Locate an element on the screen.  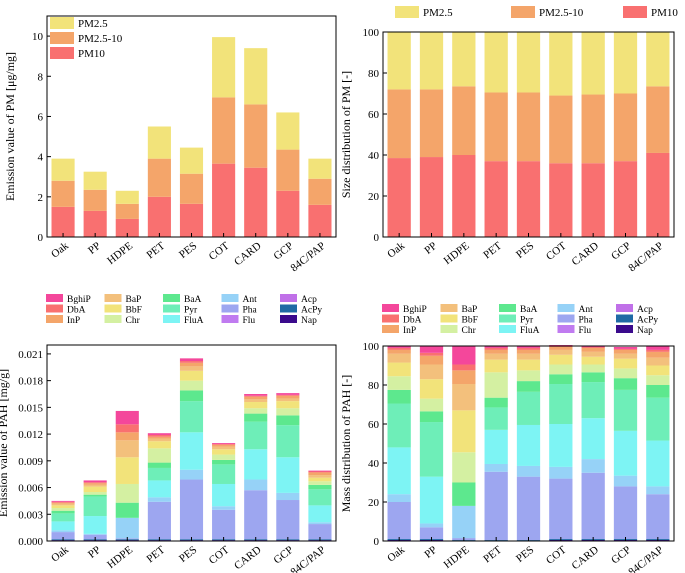
bar-group is located at coordinates (191, 449).